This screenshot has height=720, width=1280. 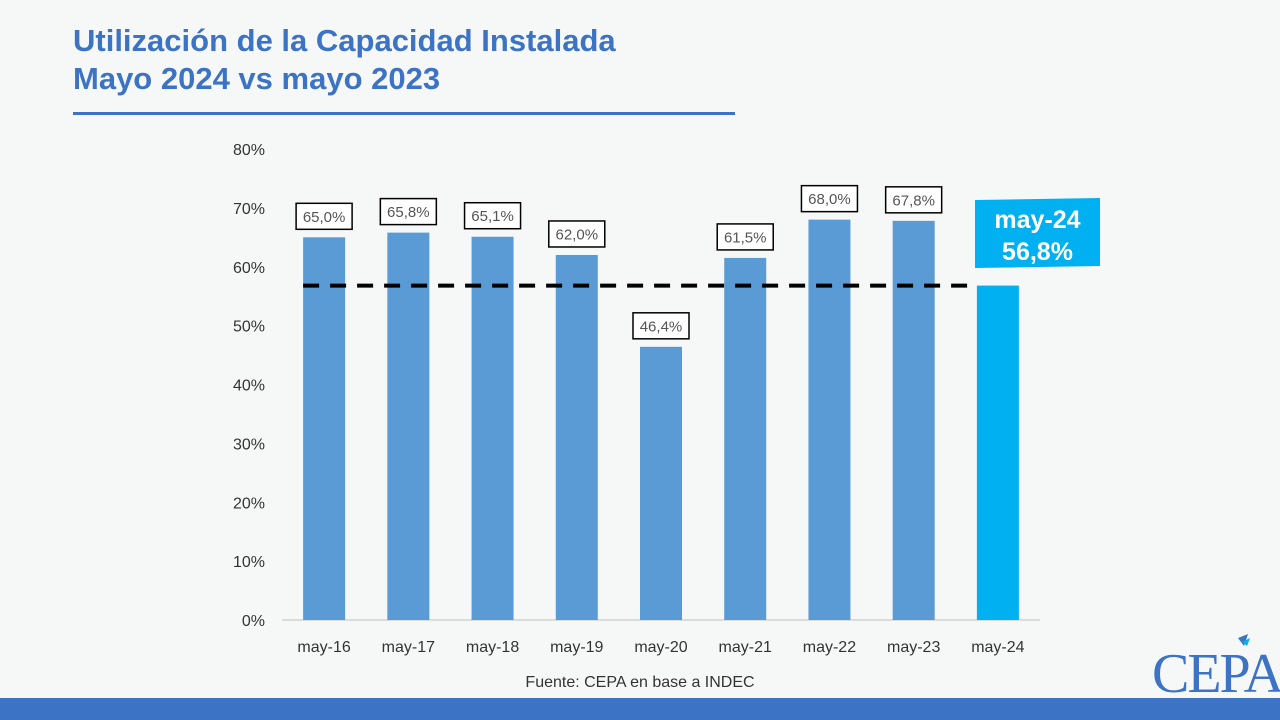 What do you see at coordinates (660, 647) in the screenshot?
I see `x-tick-label: may-20` at bounding box center [660, 647].